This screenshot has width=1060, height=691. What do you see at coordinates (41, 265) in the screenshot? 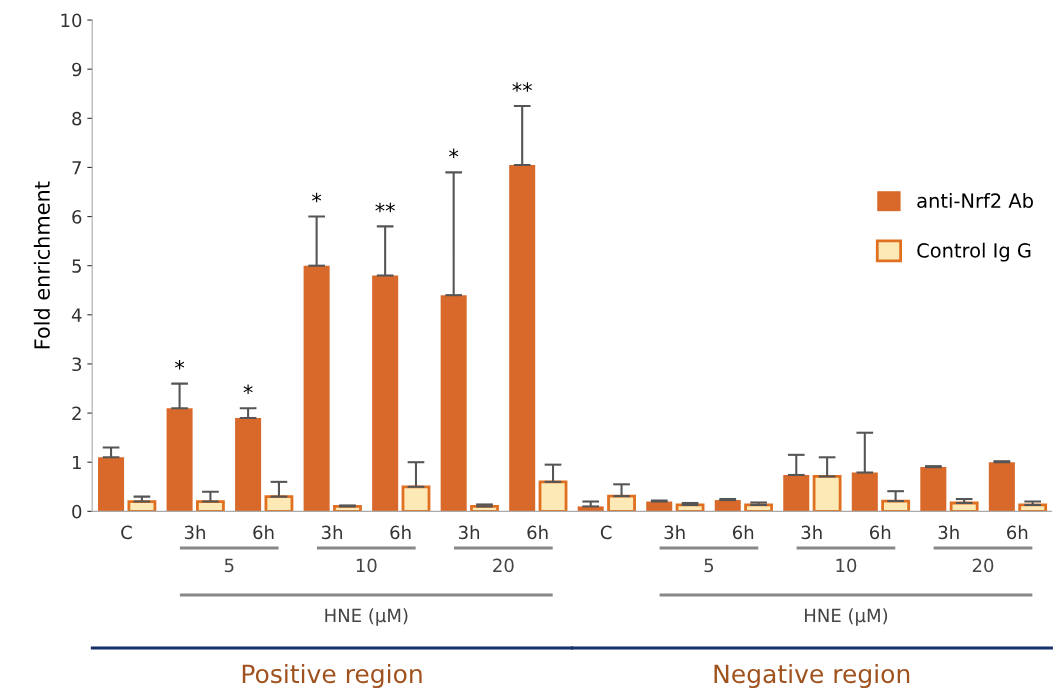
I see `y-axis-title: Fold enrichment` at bounding box center [41, 265].